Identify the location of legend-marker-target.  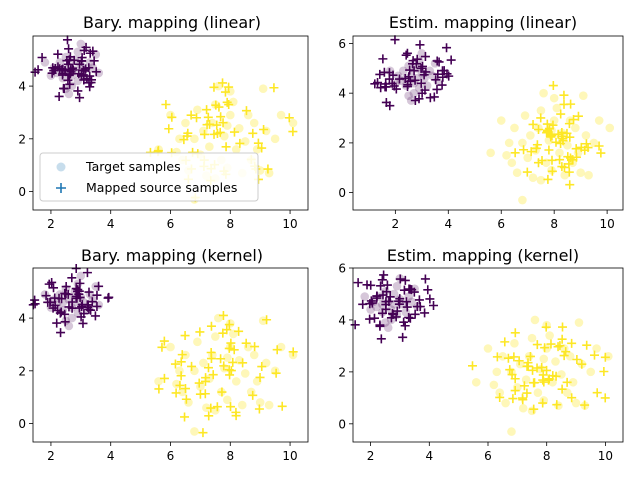
(61, 167).